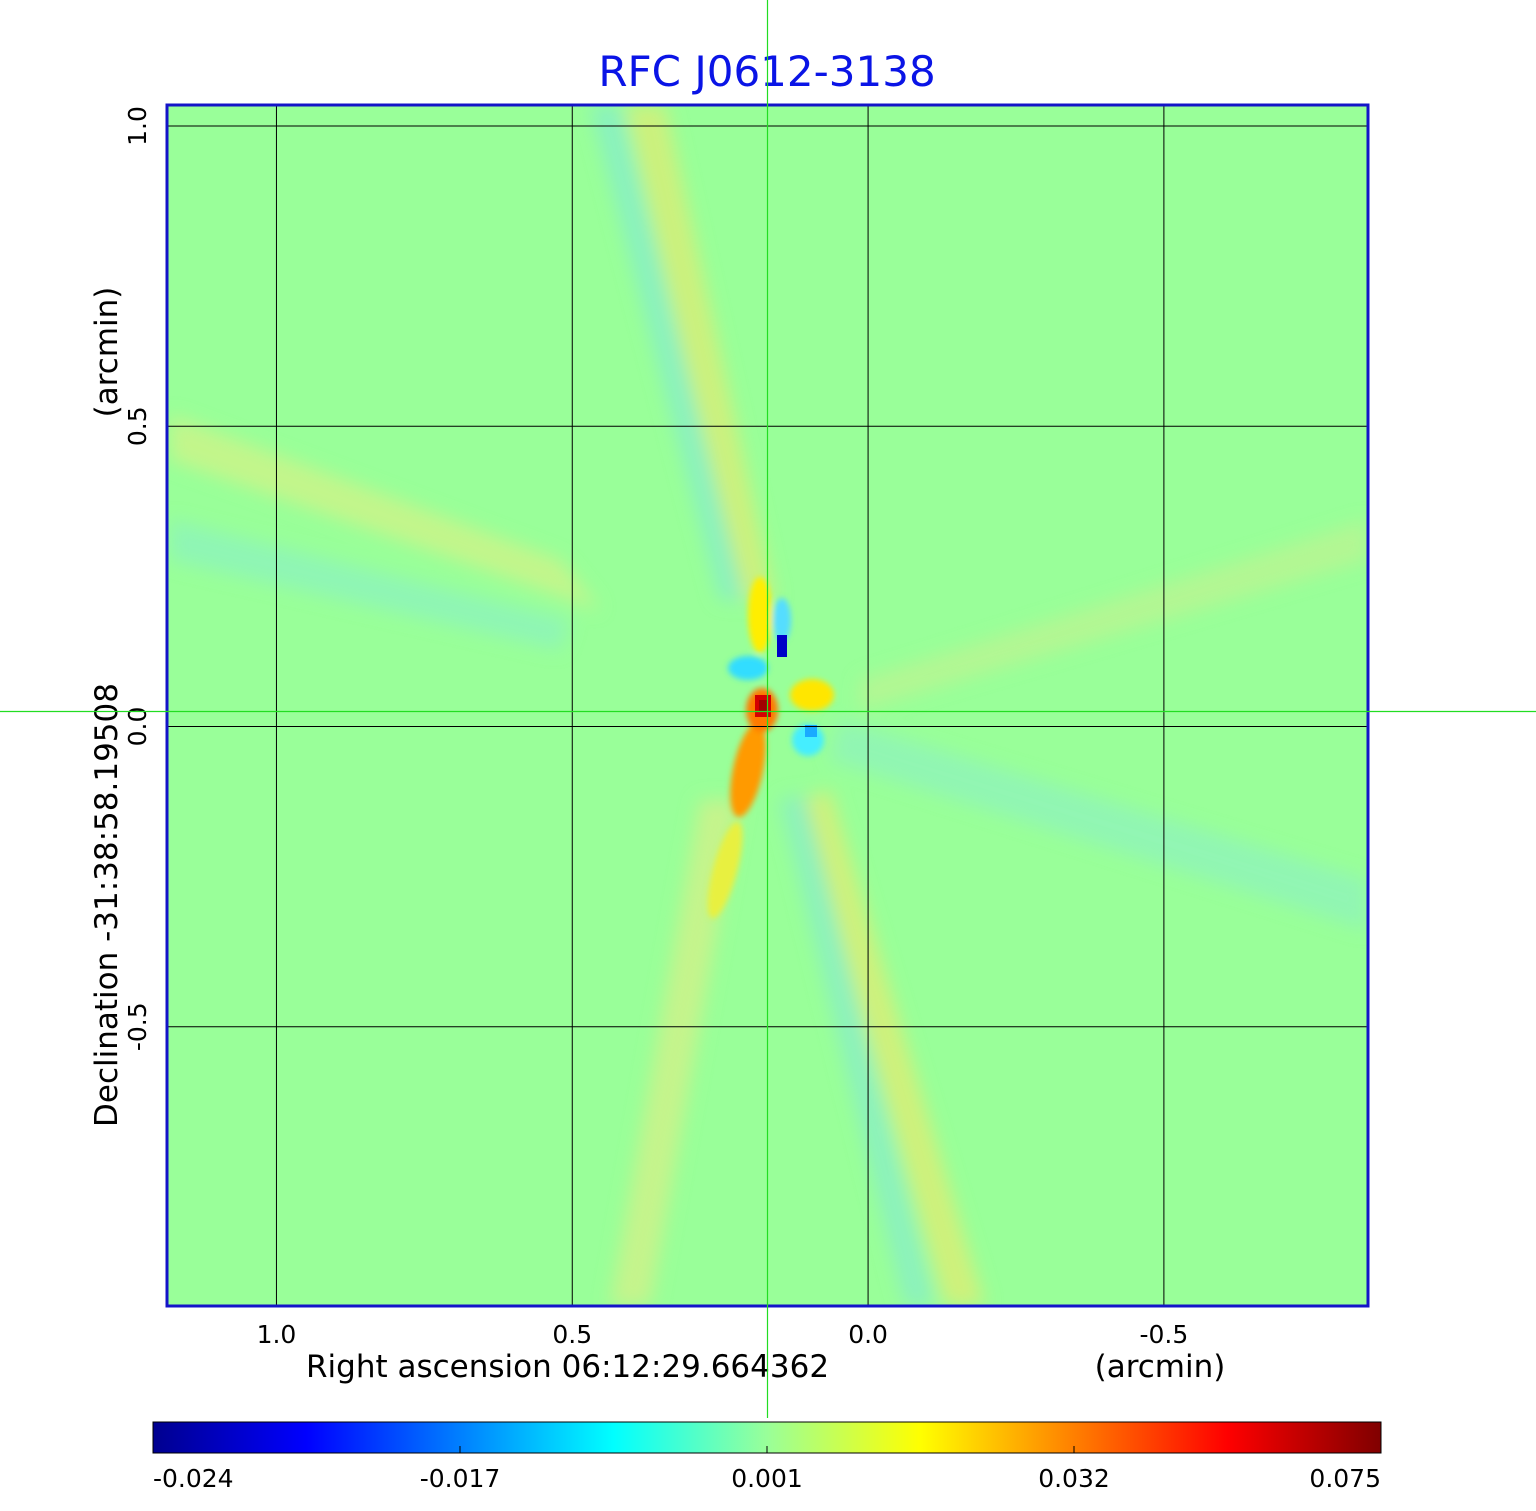 The height and width of the screenshot is (1511, 1536). What do you see at coordinates (137, 426) in the screenshot?
I see `y-tick-label: 0.5` at bounding box center [137, 426].